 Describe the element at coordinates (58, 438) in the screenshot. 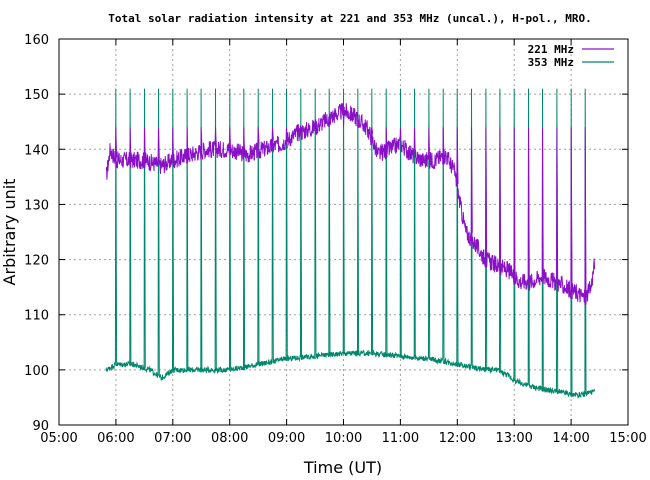

I see `x-tick-label: 05:00` at that location.